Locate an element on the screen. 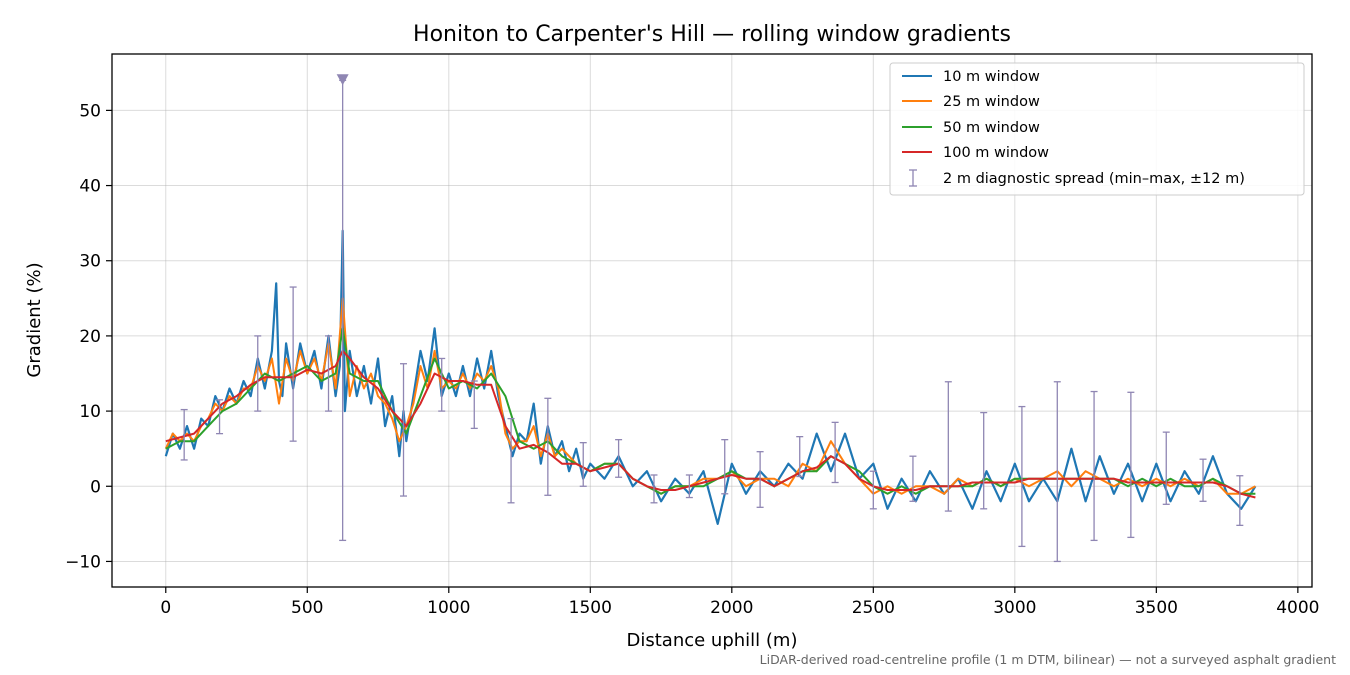 The width and height of the screenshot is (1350, 675). legend-label-10m: 10 m window is located at coordinates (991, 77).